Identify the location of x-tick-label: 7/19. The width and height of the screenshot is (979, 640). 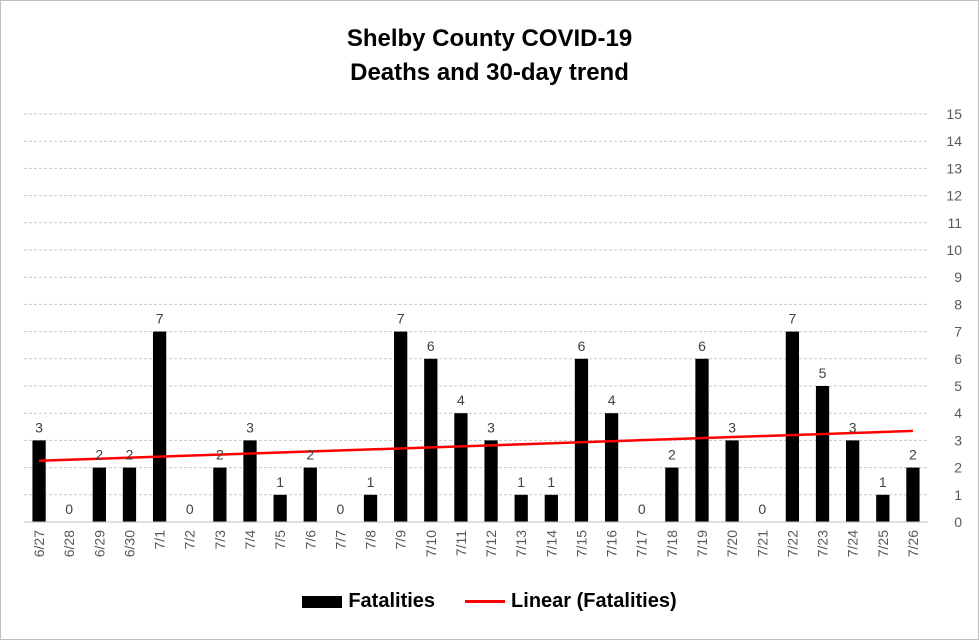
(702, 543).